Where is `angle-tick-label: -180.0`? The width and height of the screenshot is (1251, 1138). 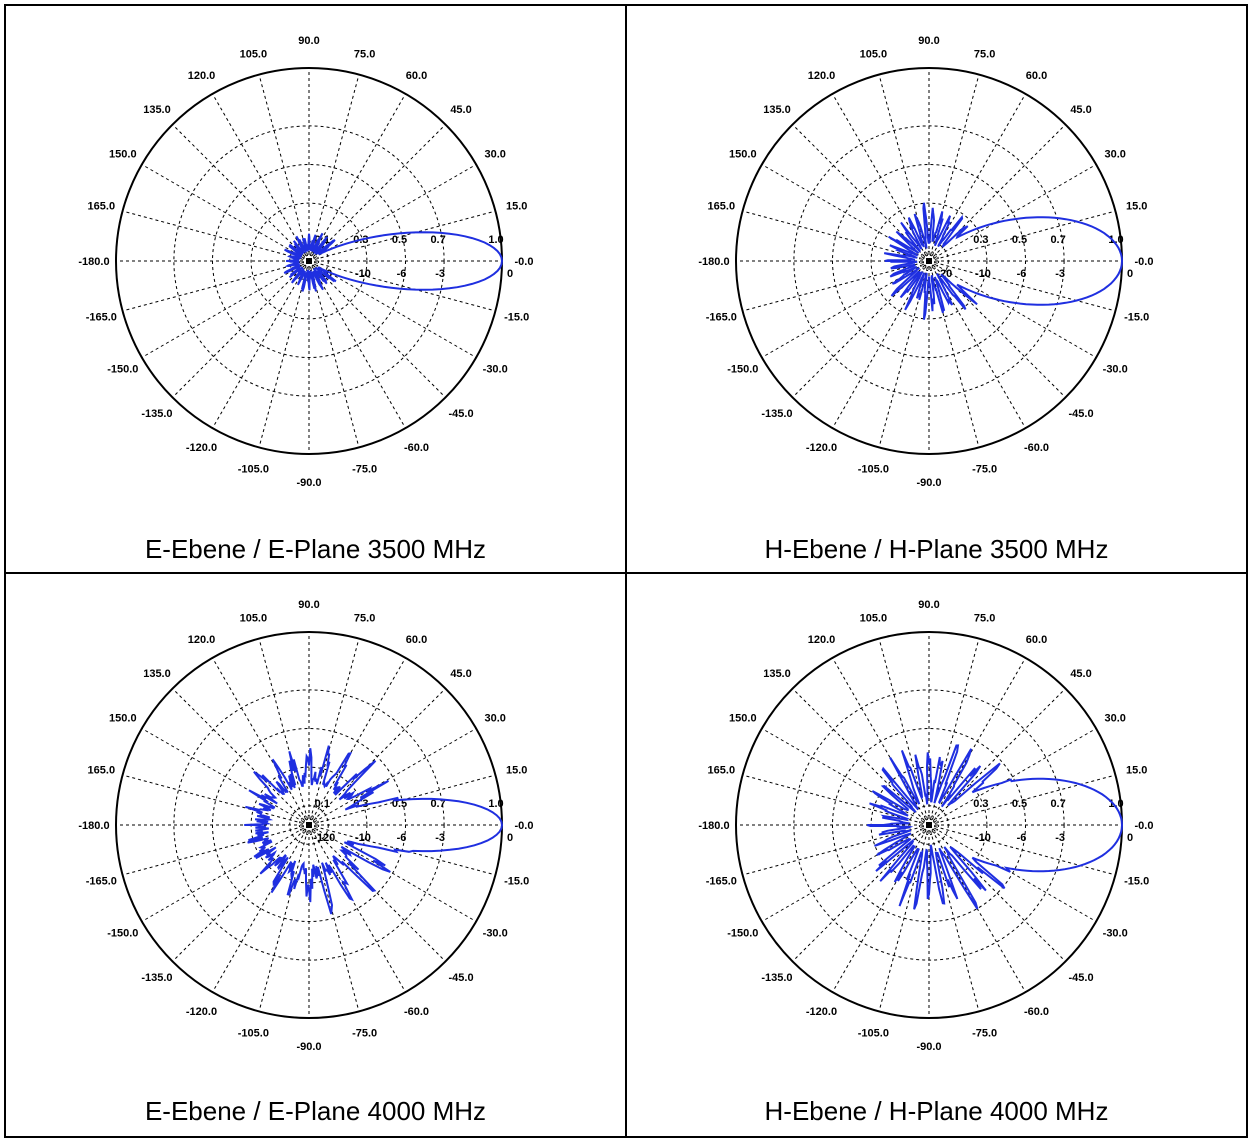 angle-tick-label: -180.0 is located at coordinates (93, 826).